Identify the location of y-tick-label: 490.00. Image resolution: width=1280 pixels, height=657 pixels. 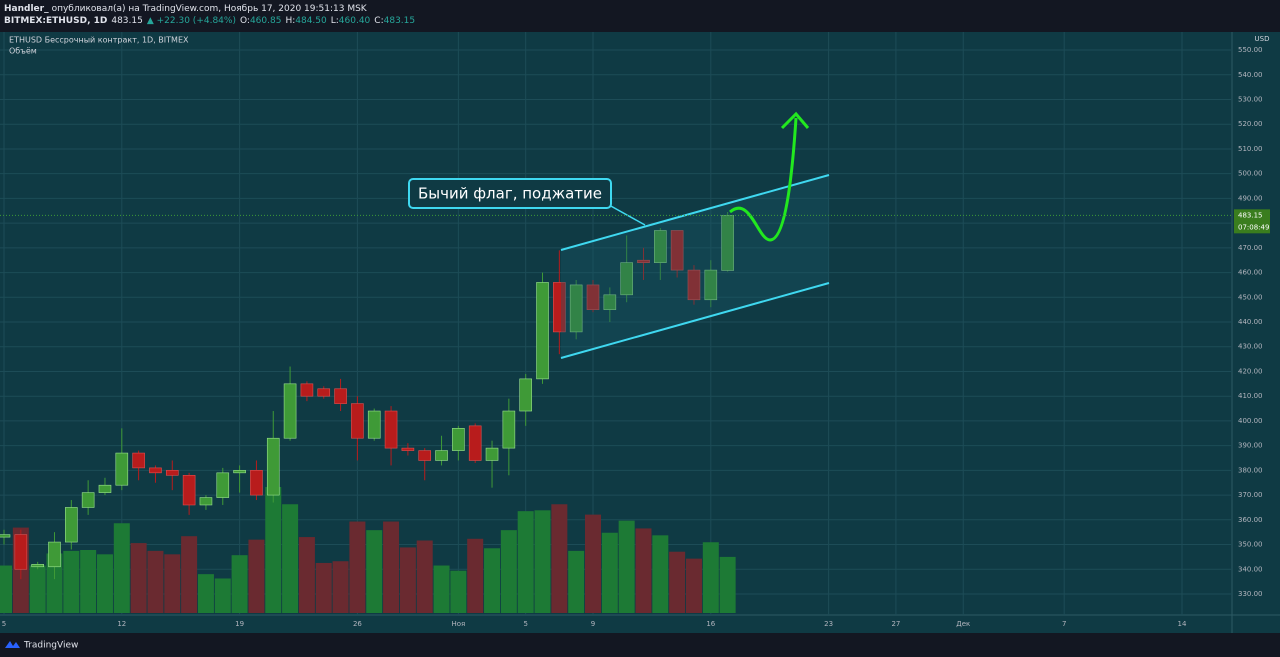
(1250, 198).